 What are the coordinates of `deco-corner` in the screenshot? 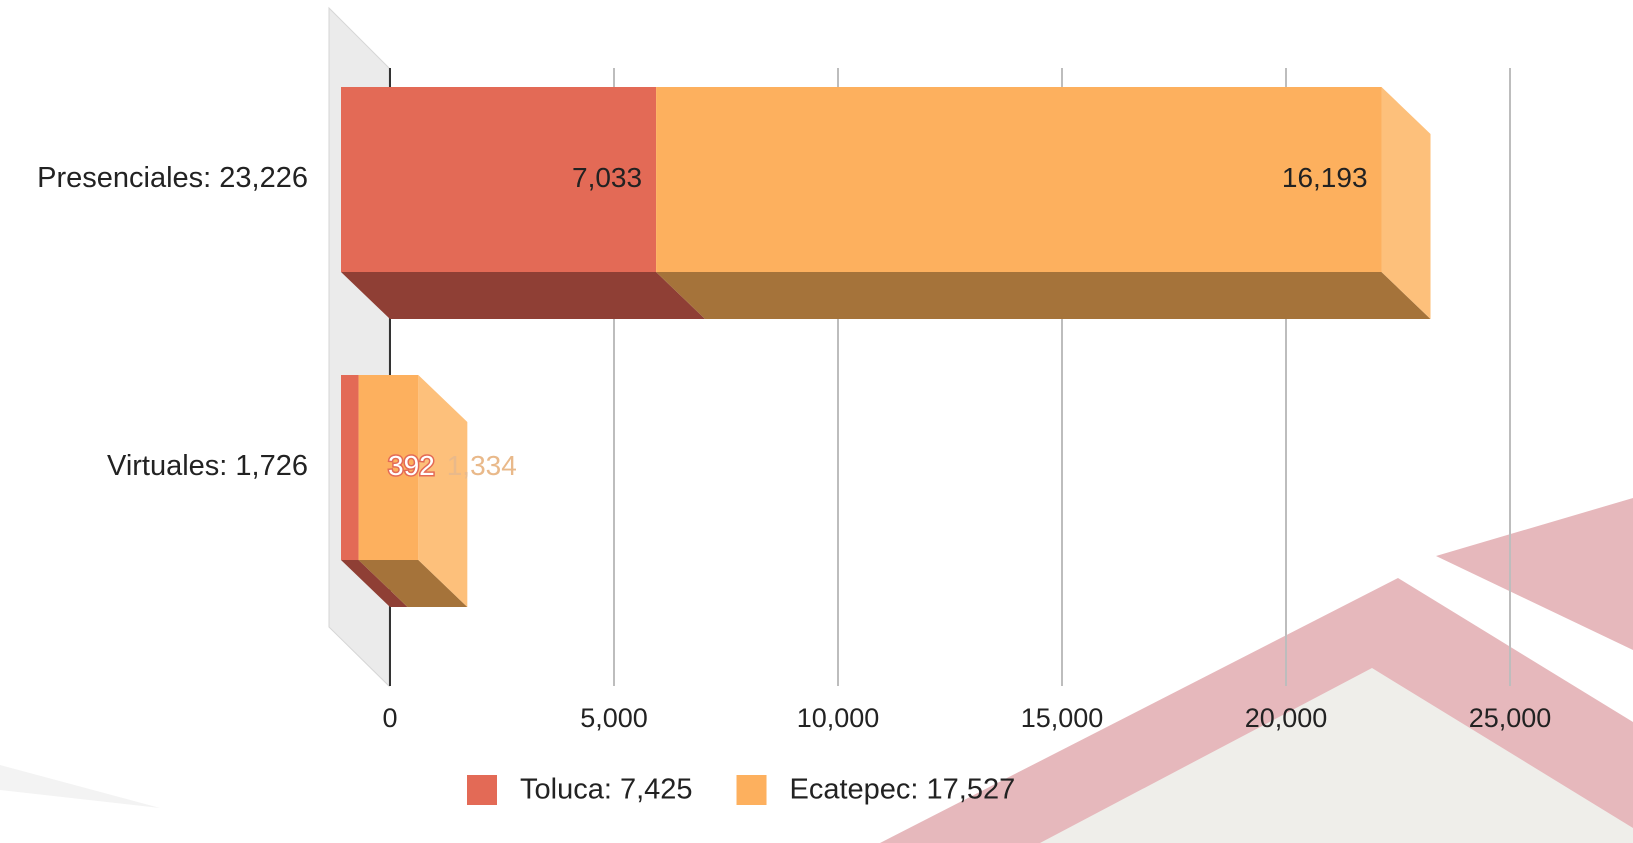 It's located at (1534, 574).